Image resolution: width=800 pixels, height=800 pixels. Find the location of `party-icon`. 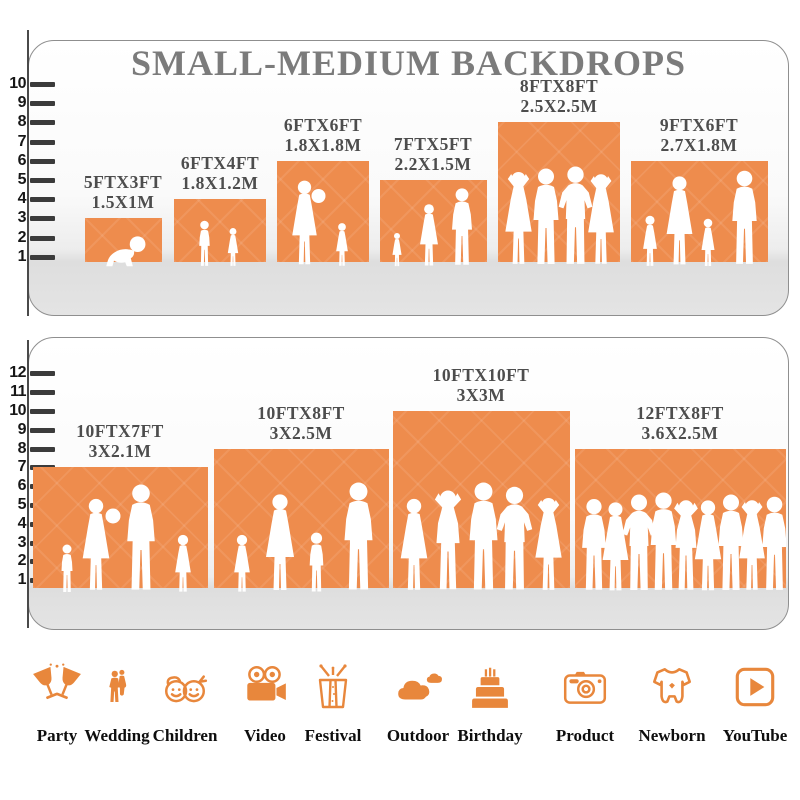

party-icon is located at coordinates (57, 681).